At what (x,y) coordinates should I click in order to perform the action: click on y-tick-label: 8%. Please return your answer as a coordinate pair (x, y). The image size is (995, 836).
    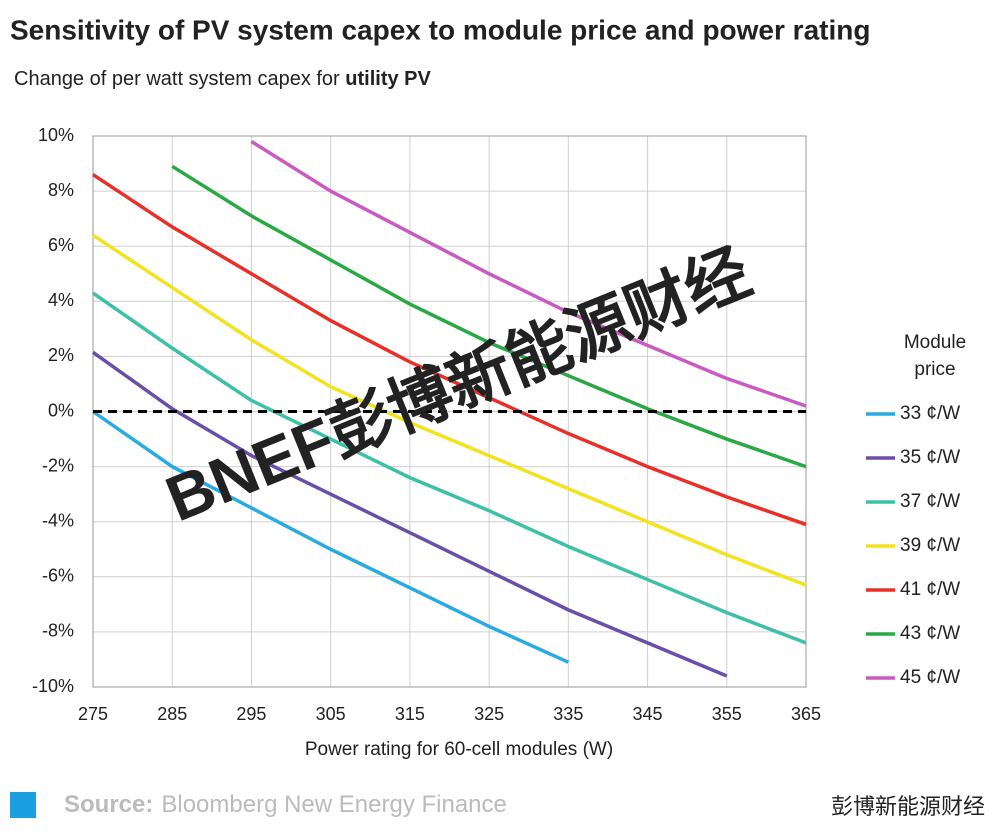
    Looking at the image, I should click on (61, 190).